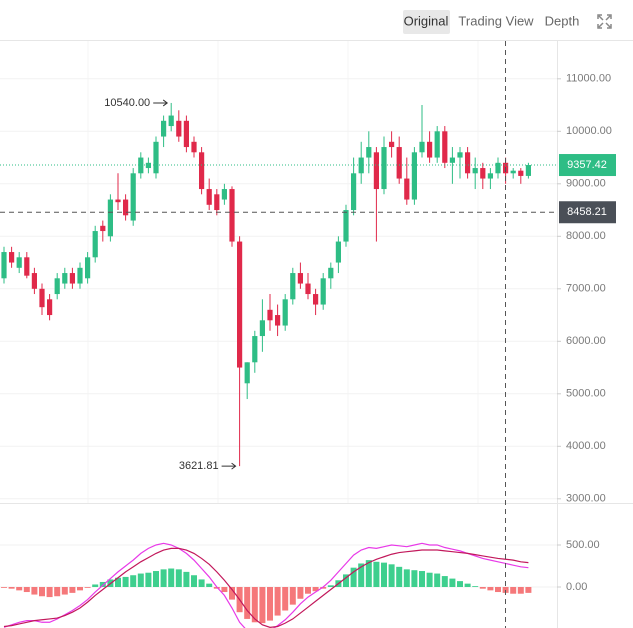  What do you see at coordinates (199, 466) in the screenshot?
I see `annotation-label: 3621.81` at bounding box center [199, 466].